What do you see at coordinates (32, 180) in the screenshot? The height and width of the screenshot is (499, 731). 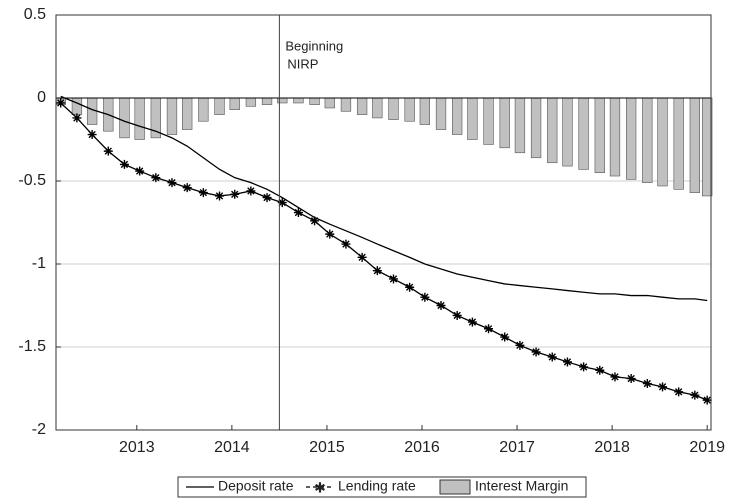 I see `y-tick-label: -0.5` at bounding box center [32, 180].